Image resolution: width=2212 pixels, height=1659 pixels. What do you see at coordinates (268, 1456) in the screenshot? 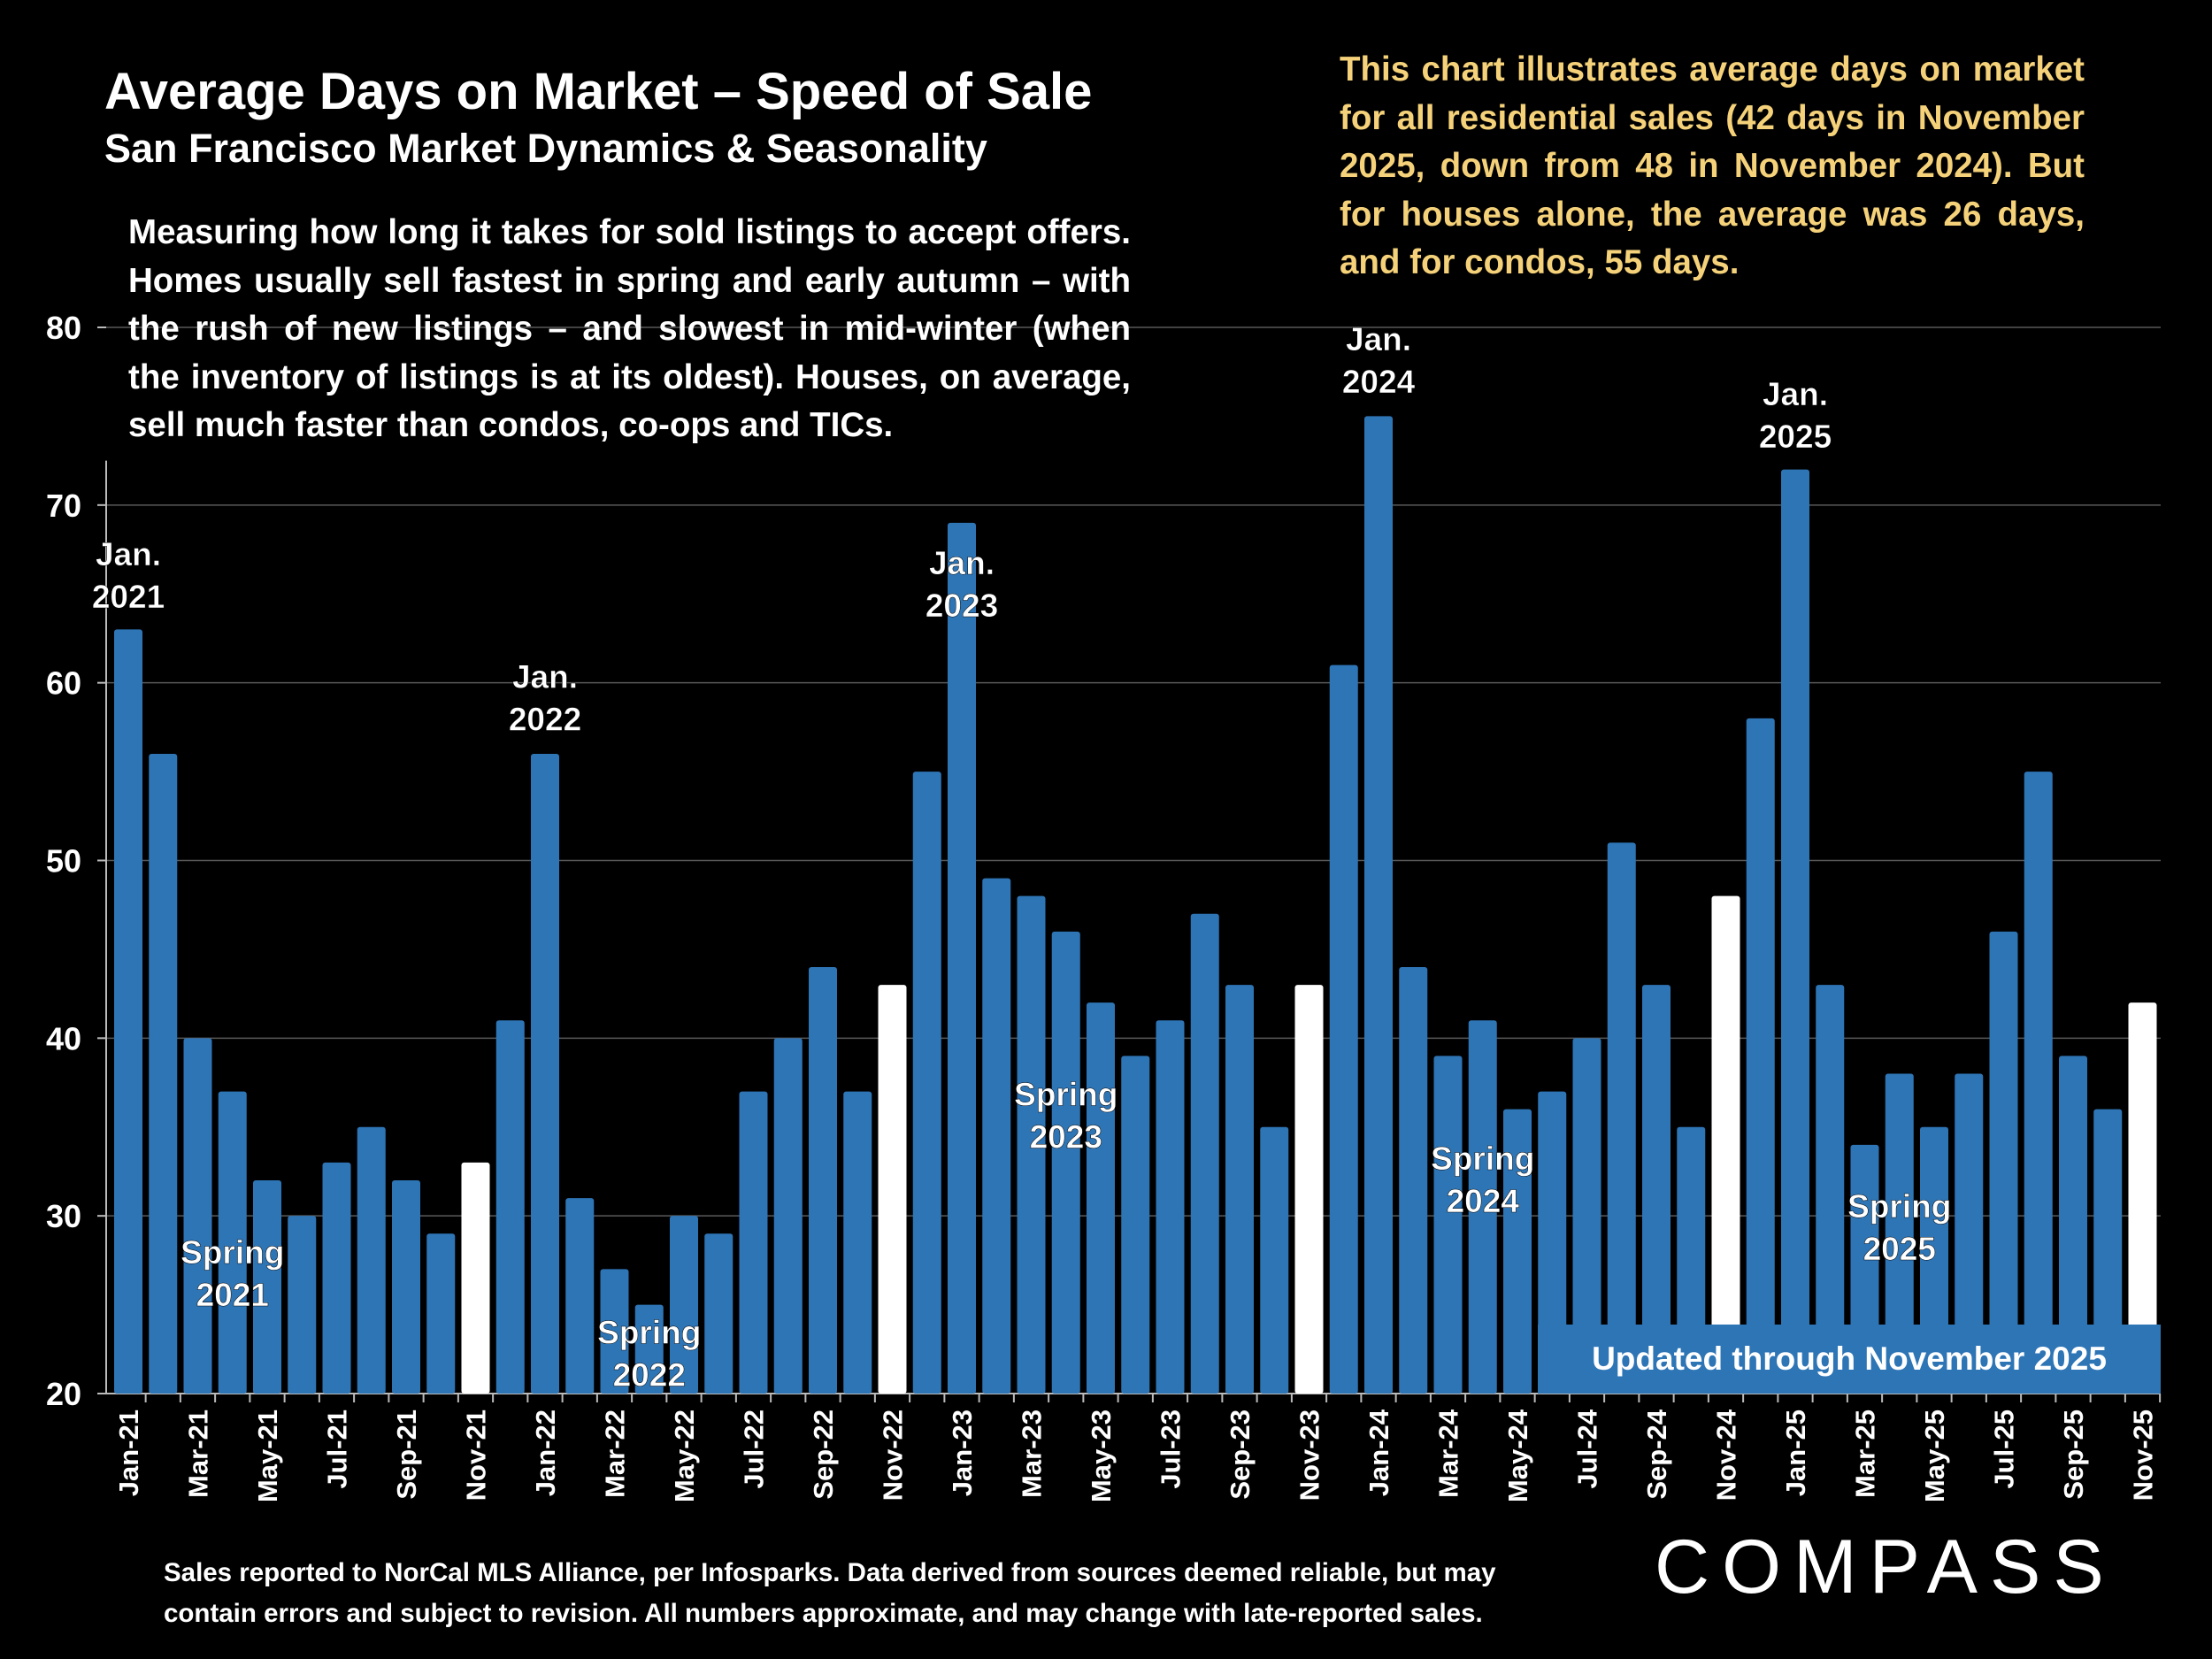
I see `x-tick-label: May-21` at bounding box center [268, 1456].